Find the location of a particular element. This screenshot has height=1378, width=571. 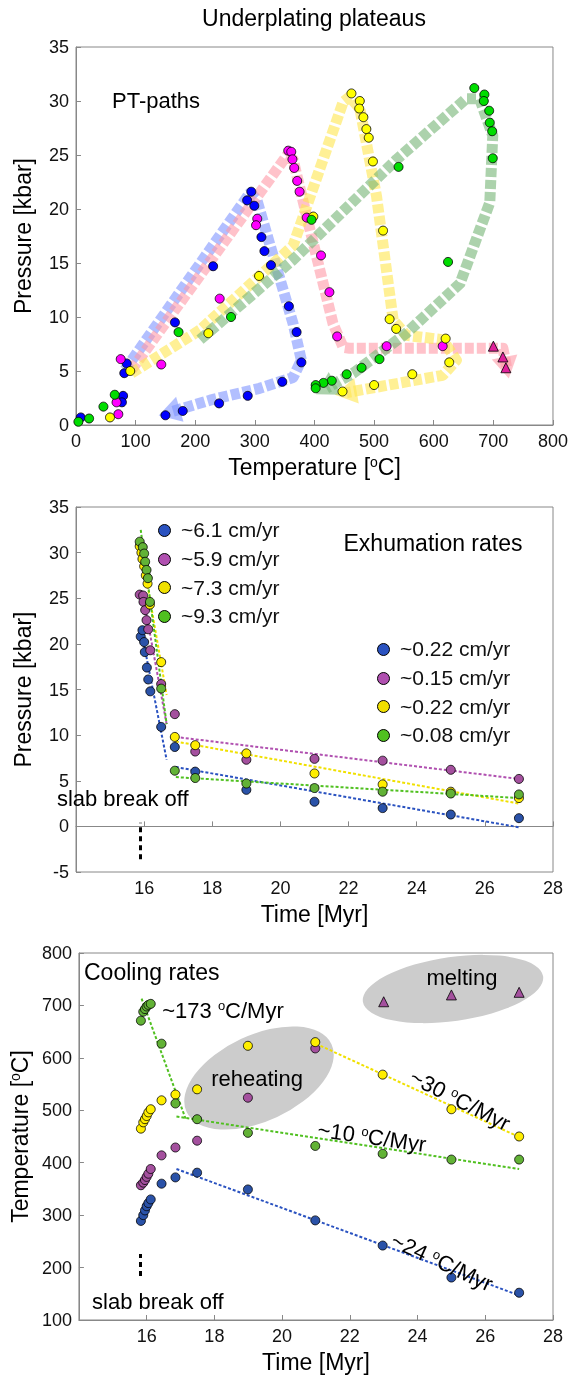

annotation: melting is located at coordinates (462, 977).